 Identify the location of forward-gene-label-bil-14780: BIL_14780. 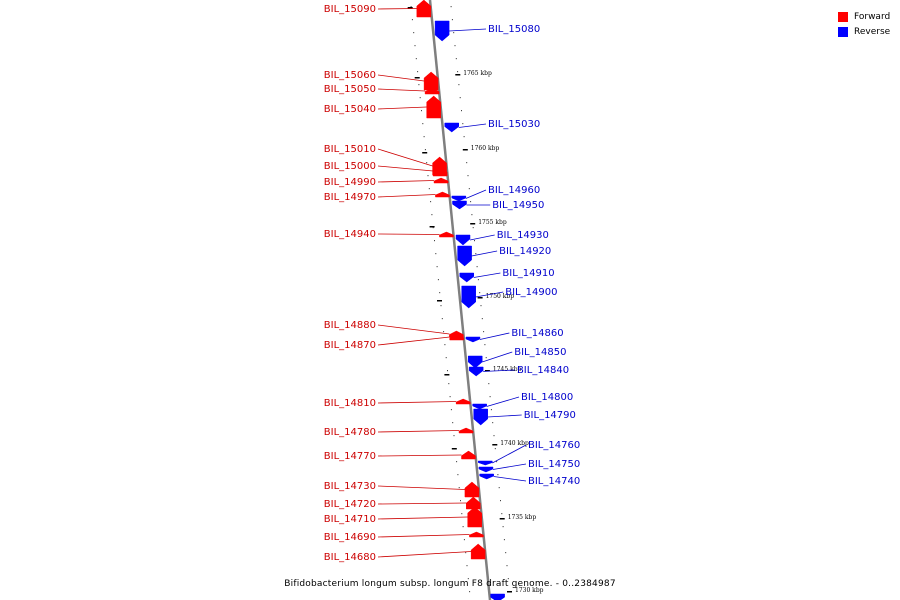
(350, 432).